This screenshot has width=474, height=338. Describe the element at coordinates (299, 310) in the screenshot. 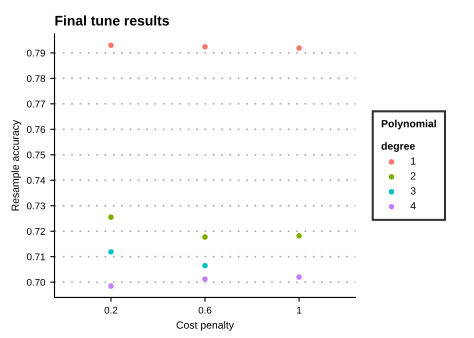

I see `x-tick-label: 1` at that location.